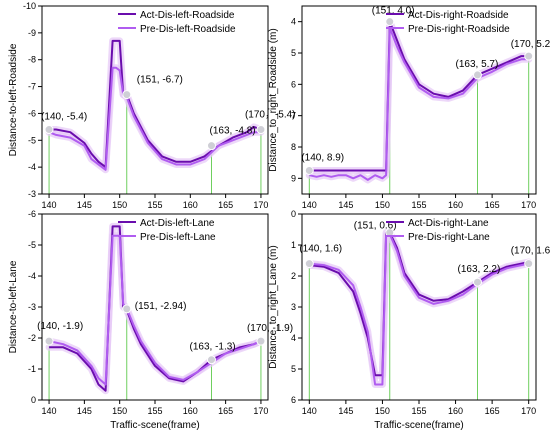 The image size is (550, 432). What do you see at coordinates (459, 29) in the screenshot?
I see `legend-entry: Pre-Dis-right-Roadside` at bounding box center [459, 29].